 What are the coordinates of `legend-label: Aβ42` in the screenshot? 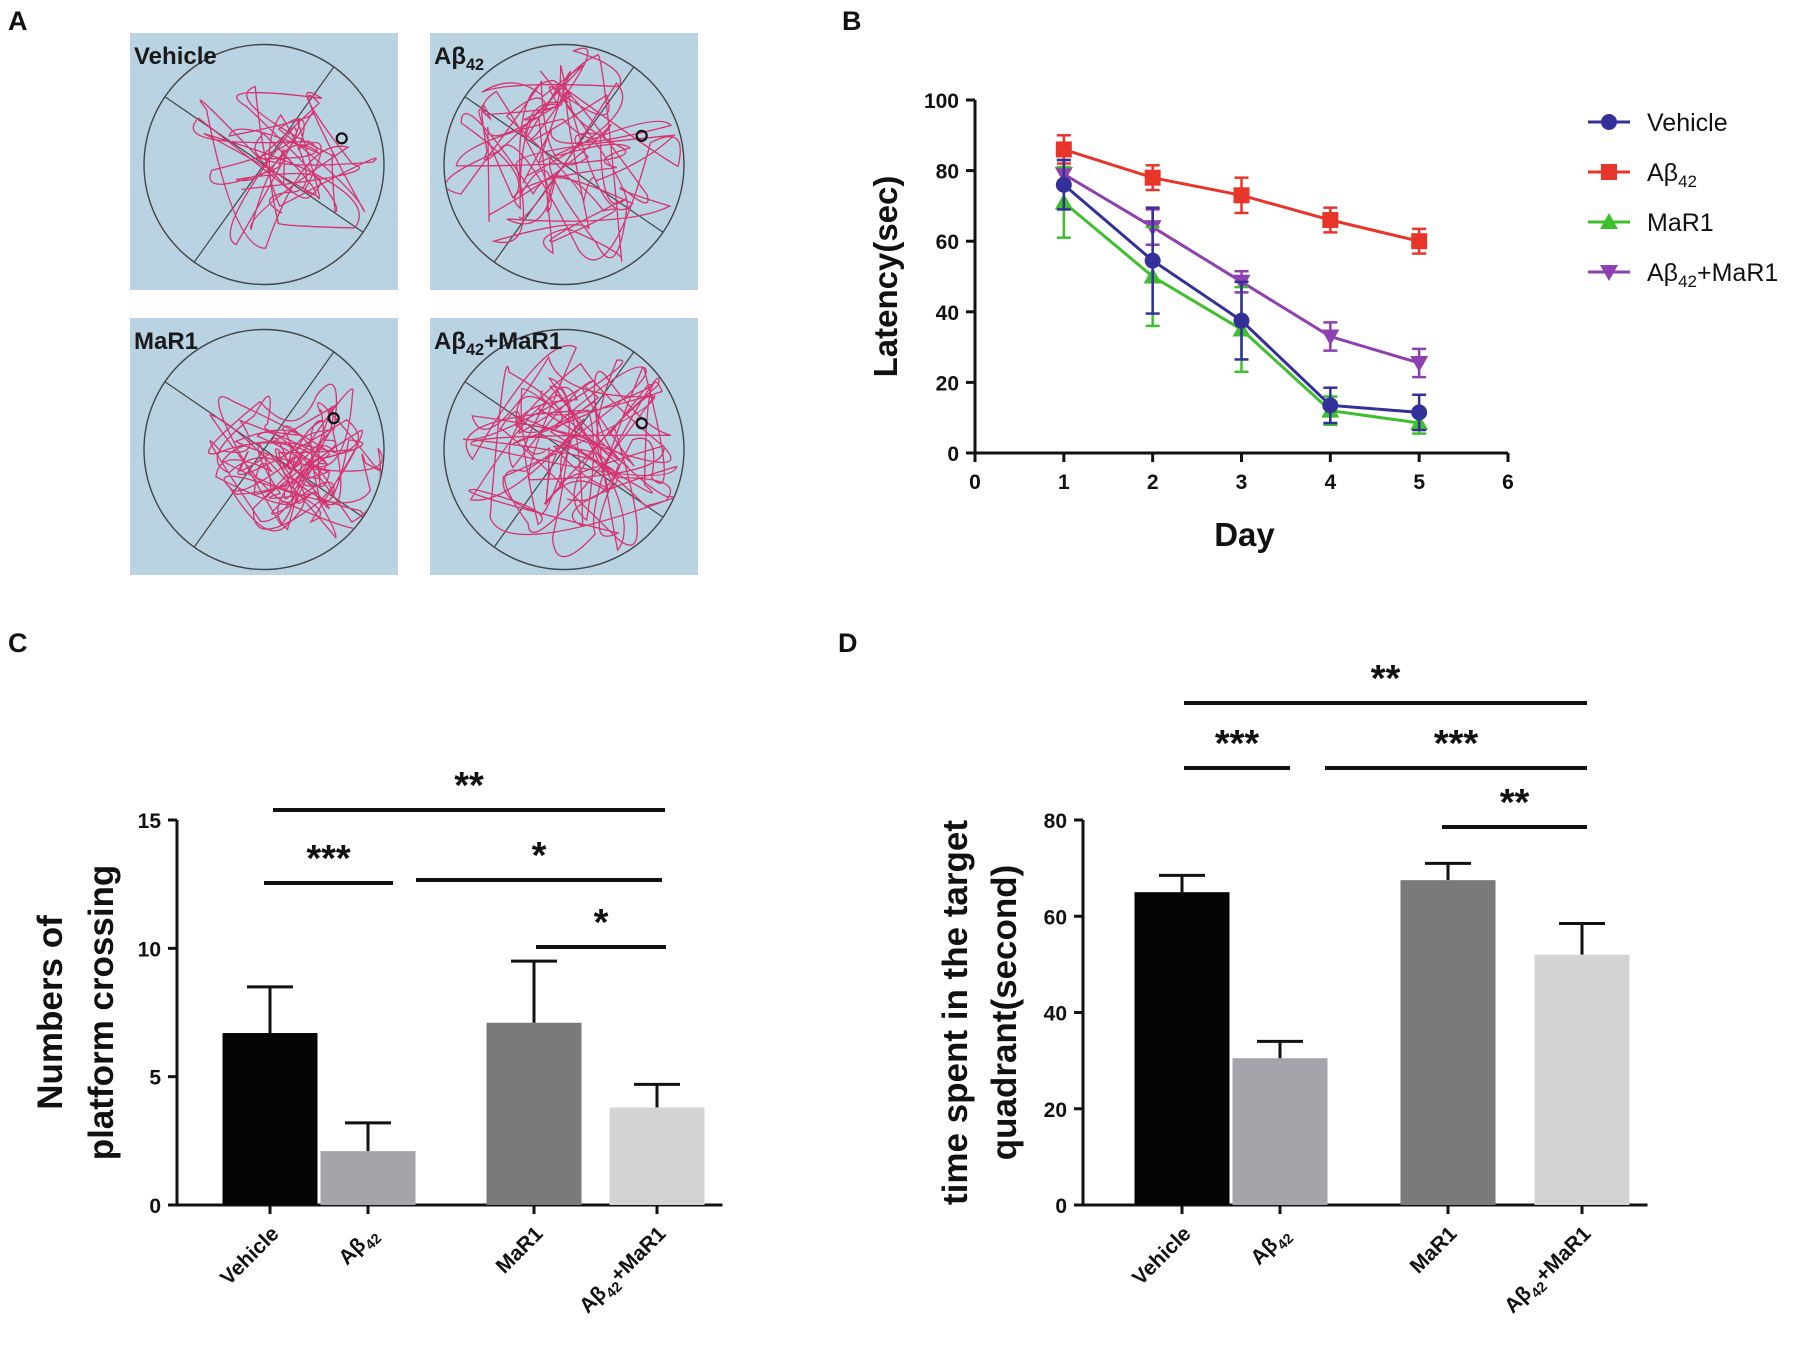 It's located at (1672, 175).